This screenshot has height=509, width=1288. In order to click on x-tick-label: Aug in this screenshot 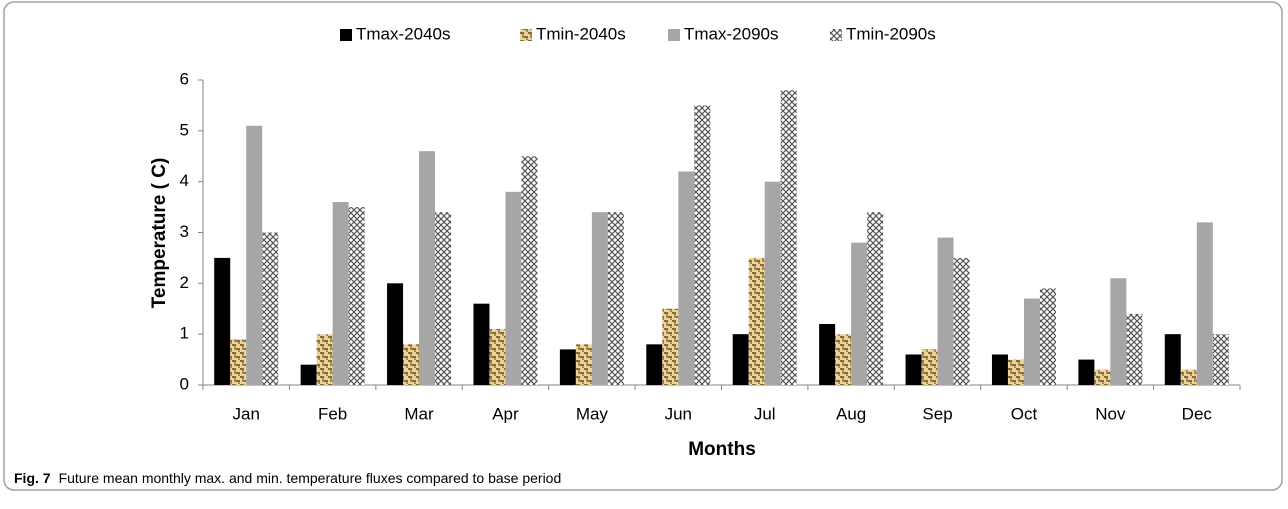, I will do `click(851, 413)`.